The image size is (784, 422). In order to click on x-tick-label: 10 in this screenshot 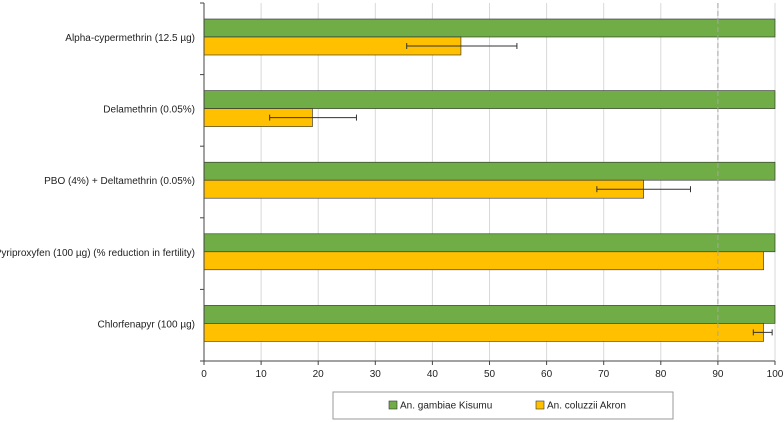, I will do `click(262, 374)`.